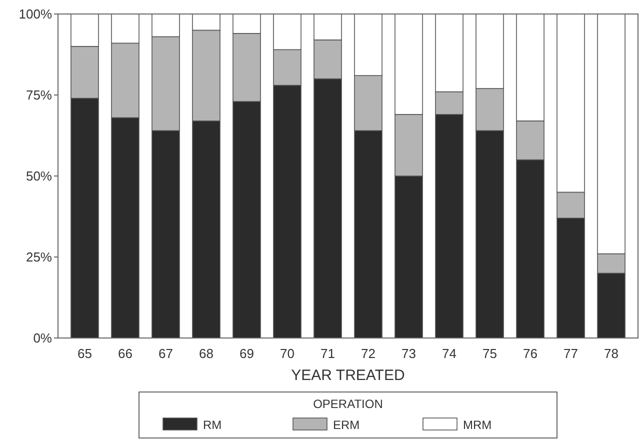  Describe the element at coordinates (530, 353) in the screenshot. I see `x-tick-label: 76` at that location.